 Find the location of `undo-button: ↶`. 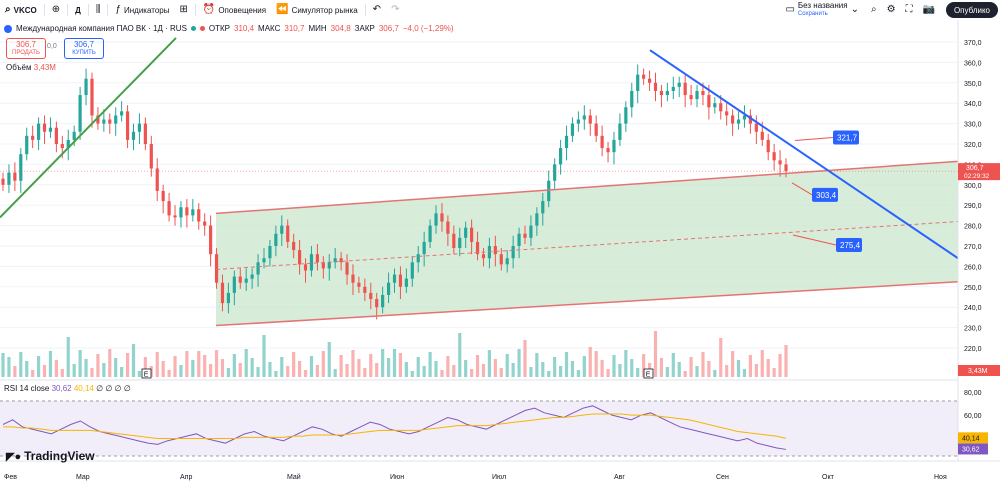

undo-button: ↶ is located at coordinates (377, 10).